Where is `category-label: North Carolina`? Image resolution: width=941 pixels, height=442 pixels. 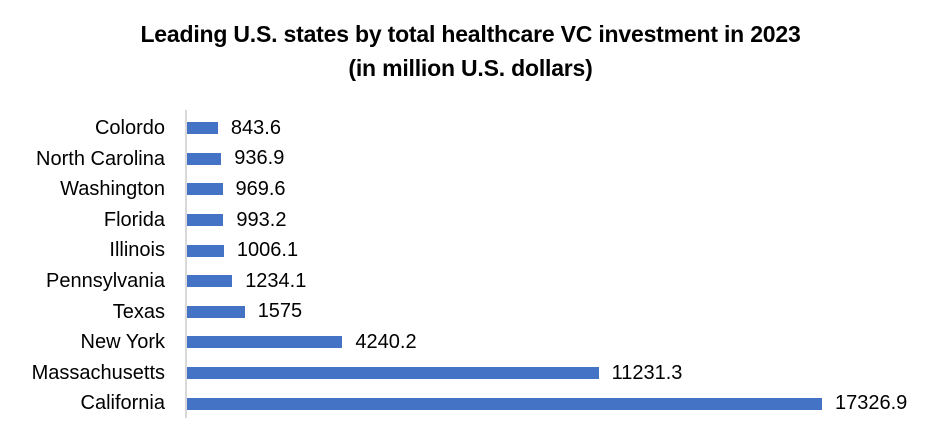 category-label: North Carolina is located at coordinates (100, 158).